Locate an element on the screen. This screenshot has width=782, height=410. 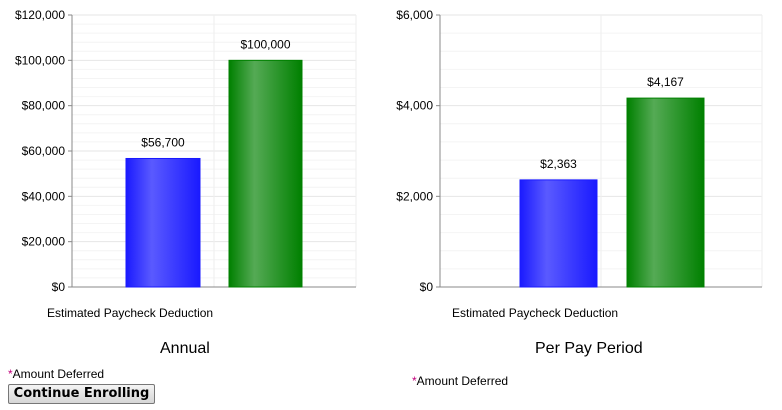
annual-footnote: *Amount Deferred is located at coordinates (56, 374).